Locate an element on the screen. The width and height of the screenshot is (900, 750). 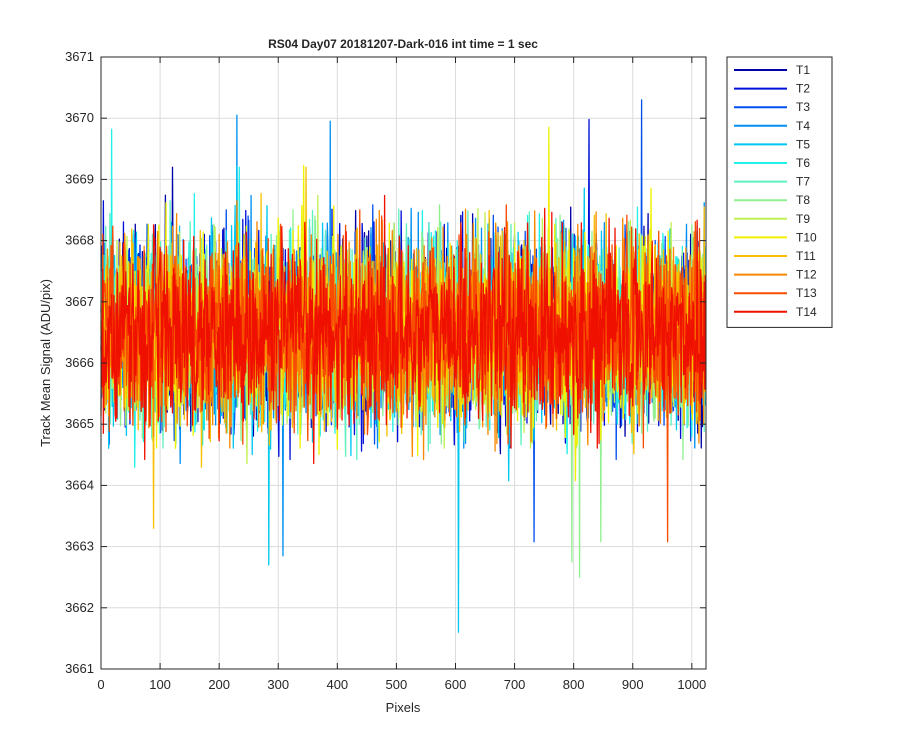
x-axis-label: Pixels is located at coordinates (403, 707).